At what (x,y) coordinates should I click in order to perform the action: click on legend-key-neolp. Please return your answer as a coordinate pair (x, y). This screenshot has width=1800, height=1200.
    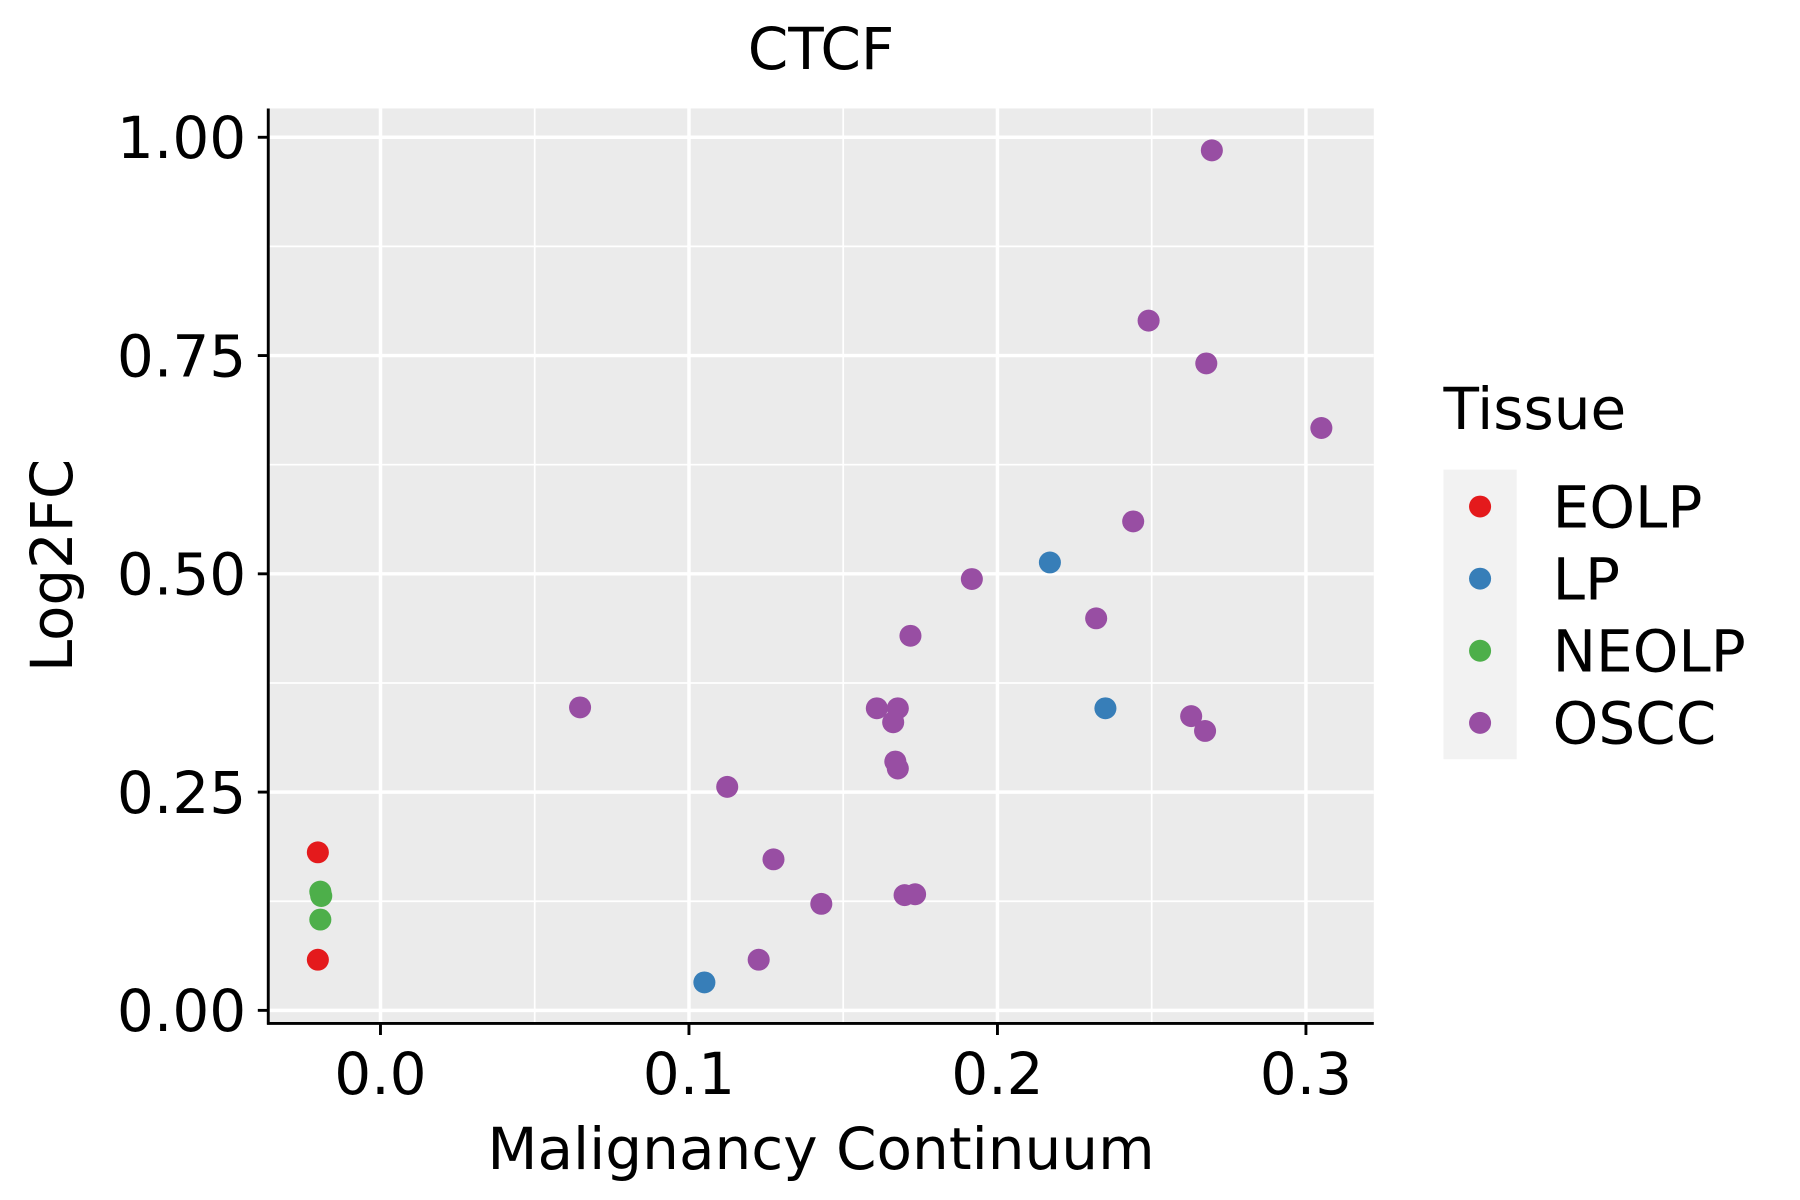
    Looking at the image, I should click on (1480, 650).